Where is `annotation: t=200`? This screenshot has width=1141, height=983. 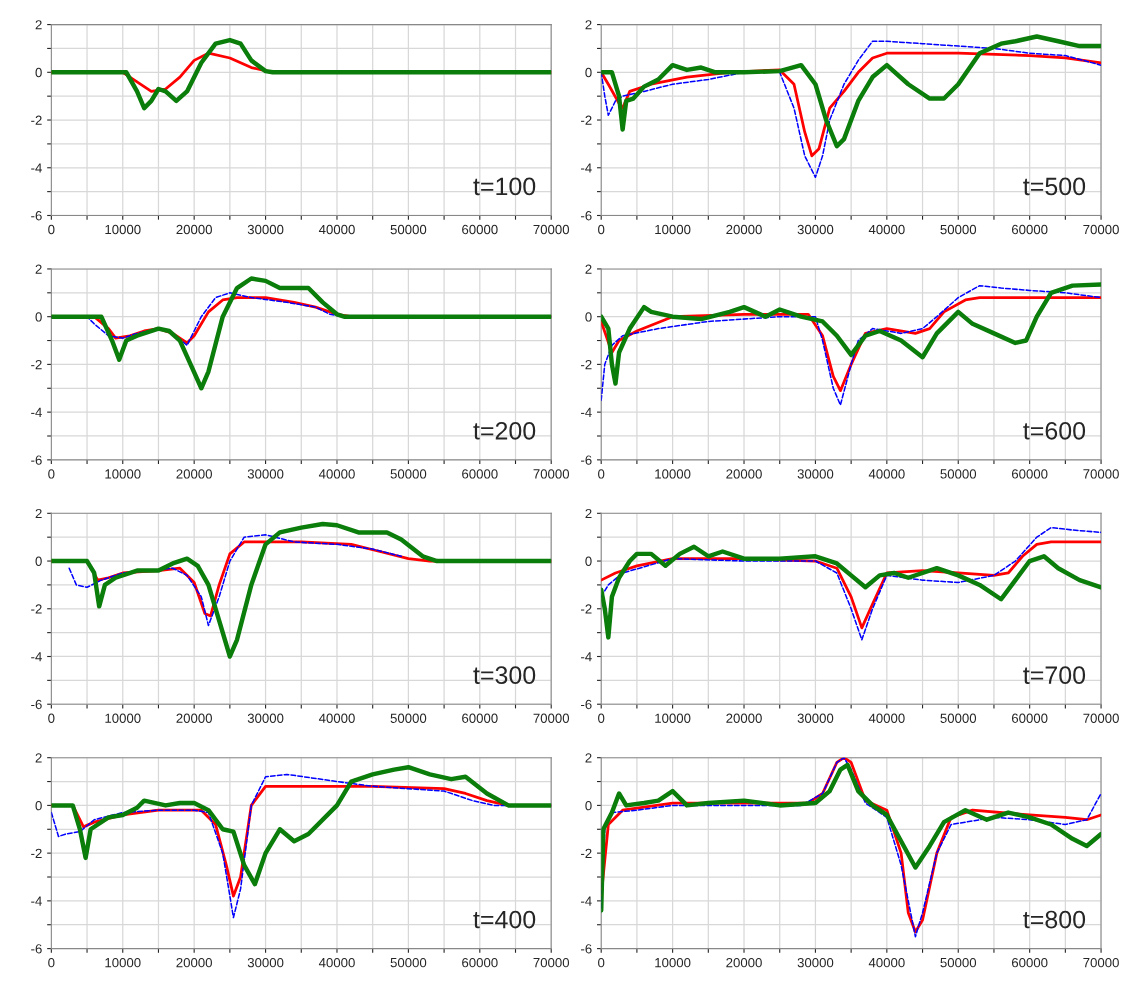 annotation: t=200 is located at coordinates (504, 430).